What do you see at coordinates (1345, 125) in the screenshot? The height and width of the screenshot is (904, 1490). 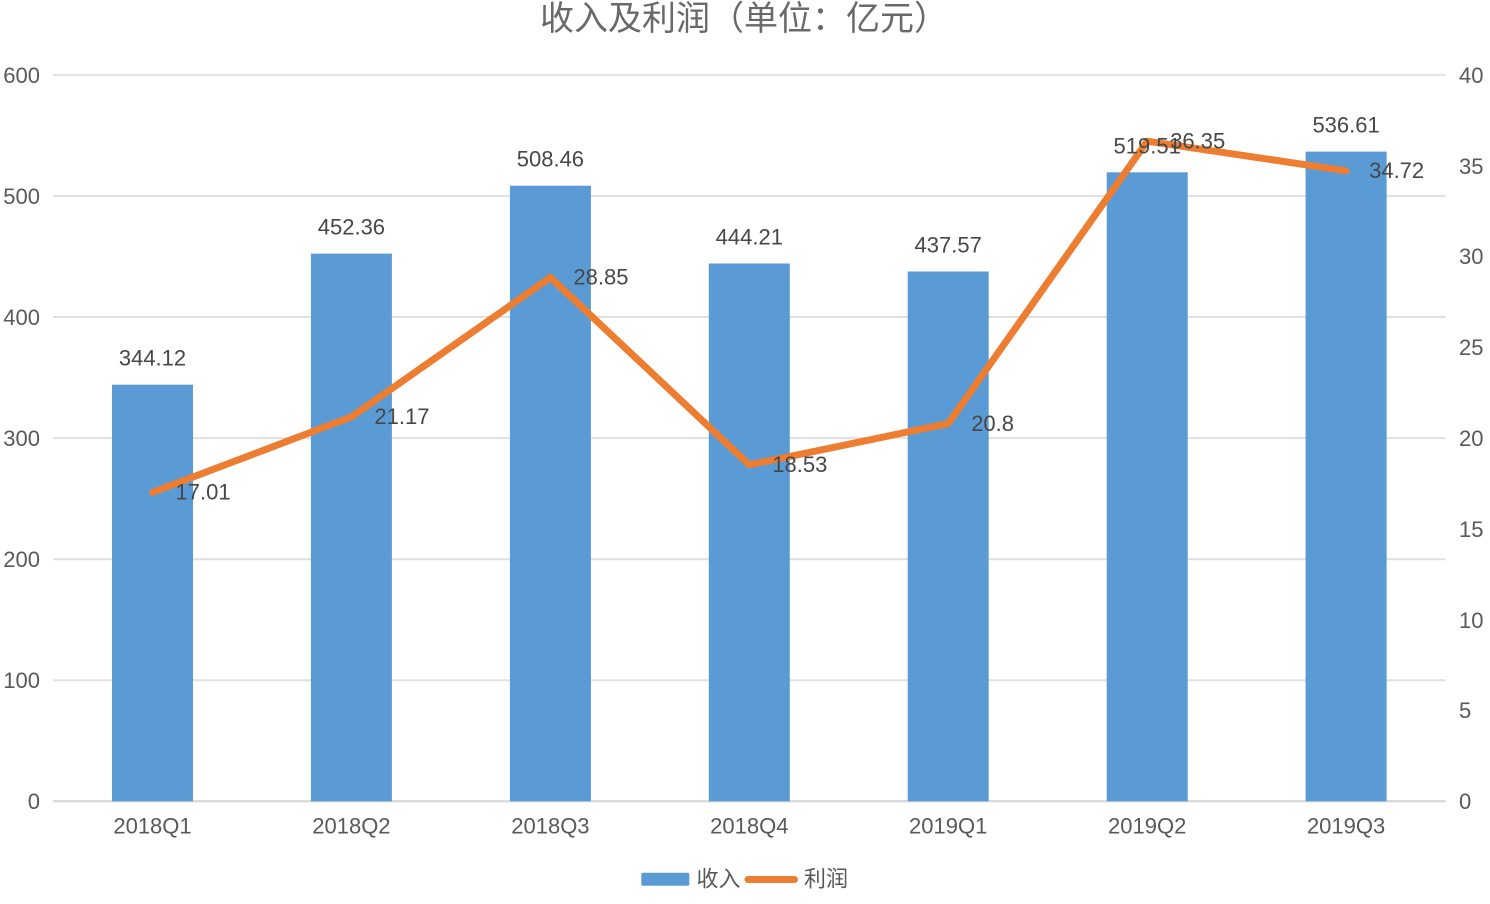 I see `svg-text: 536.61` at bounding box center [1345, 125].